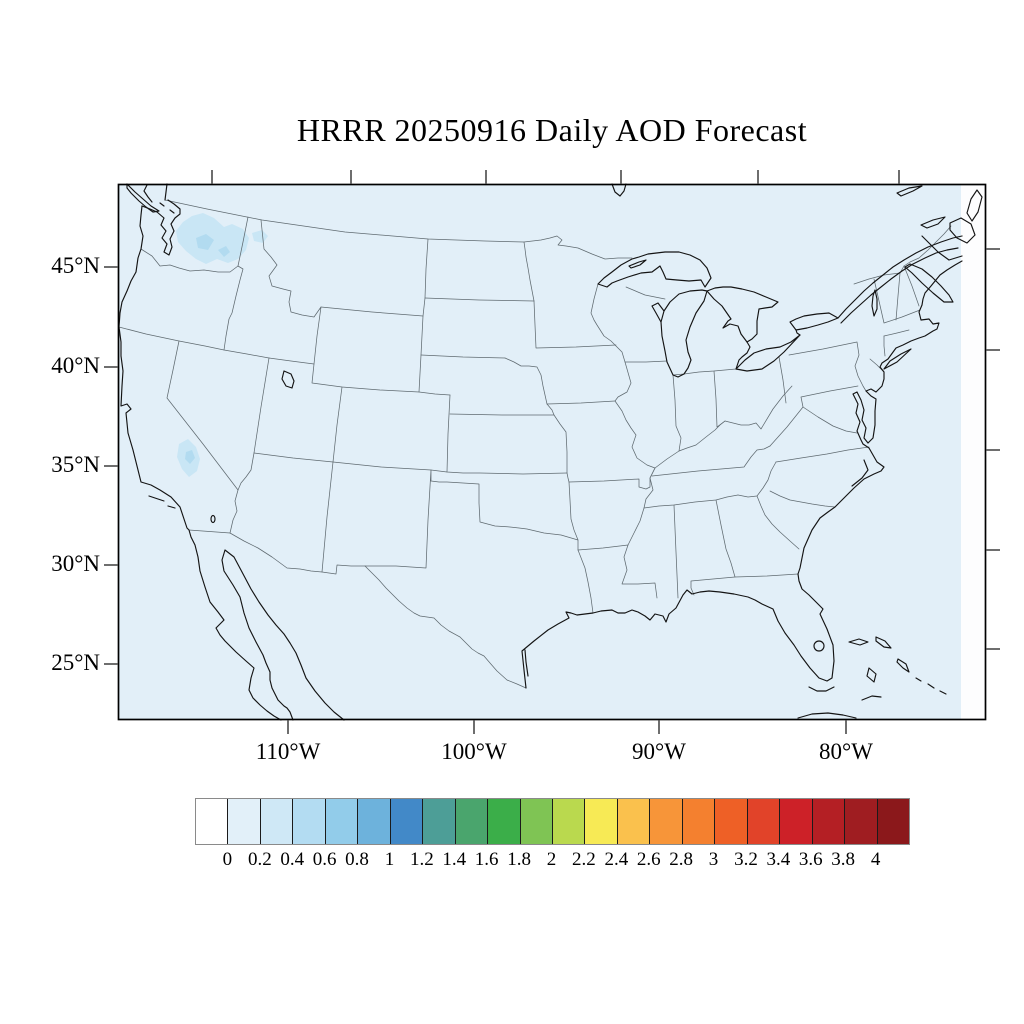 Image resolution: width=1024 pixels, height=1024 pixels. What do you see at coordinates (778, 859) in the screenshot?
I see `colorbar-tick-label: 3.4` at bounding box center [778, 859].